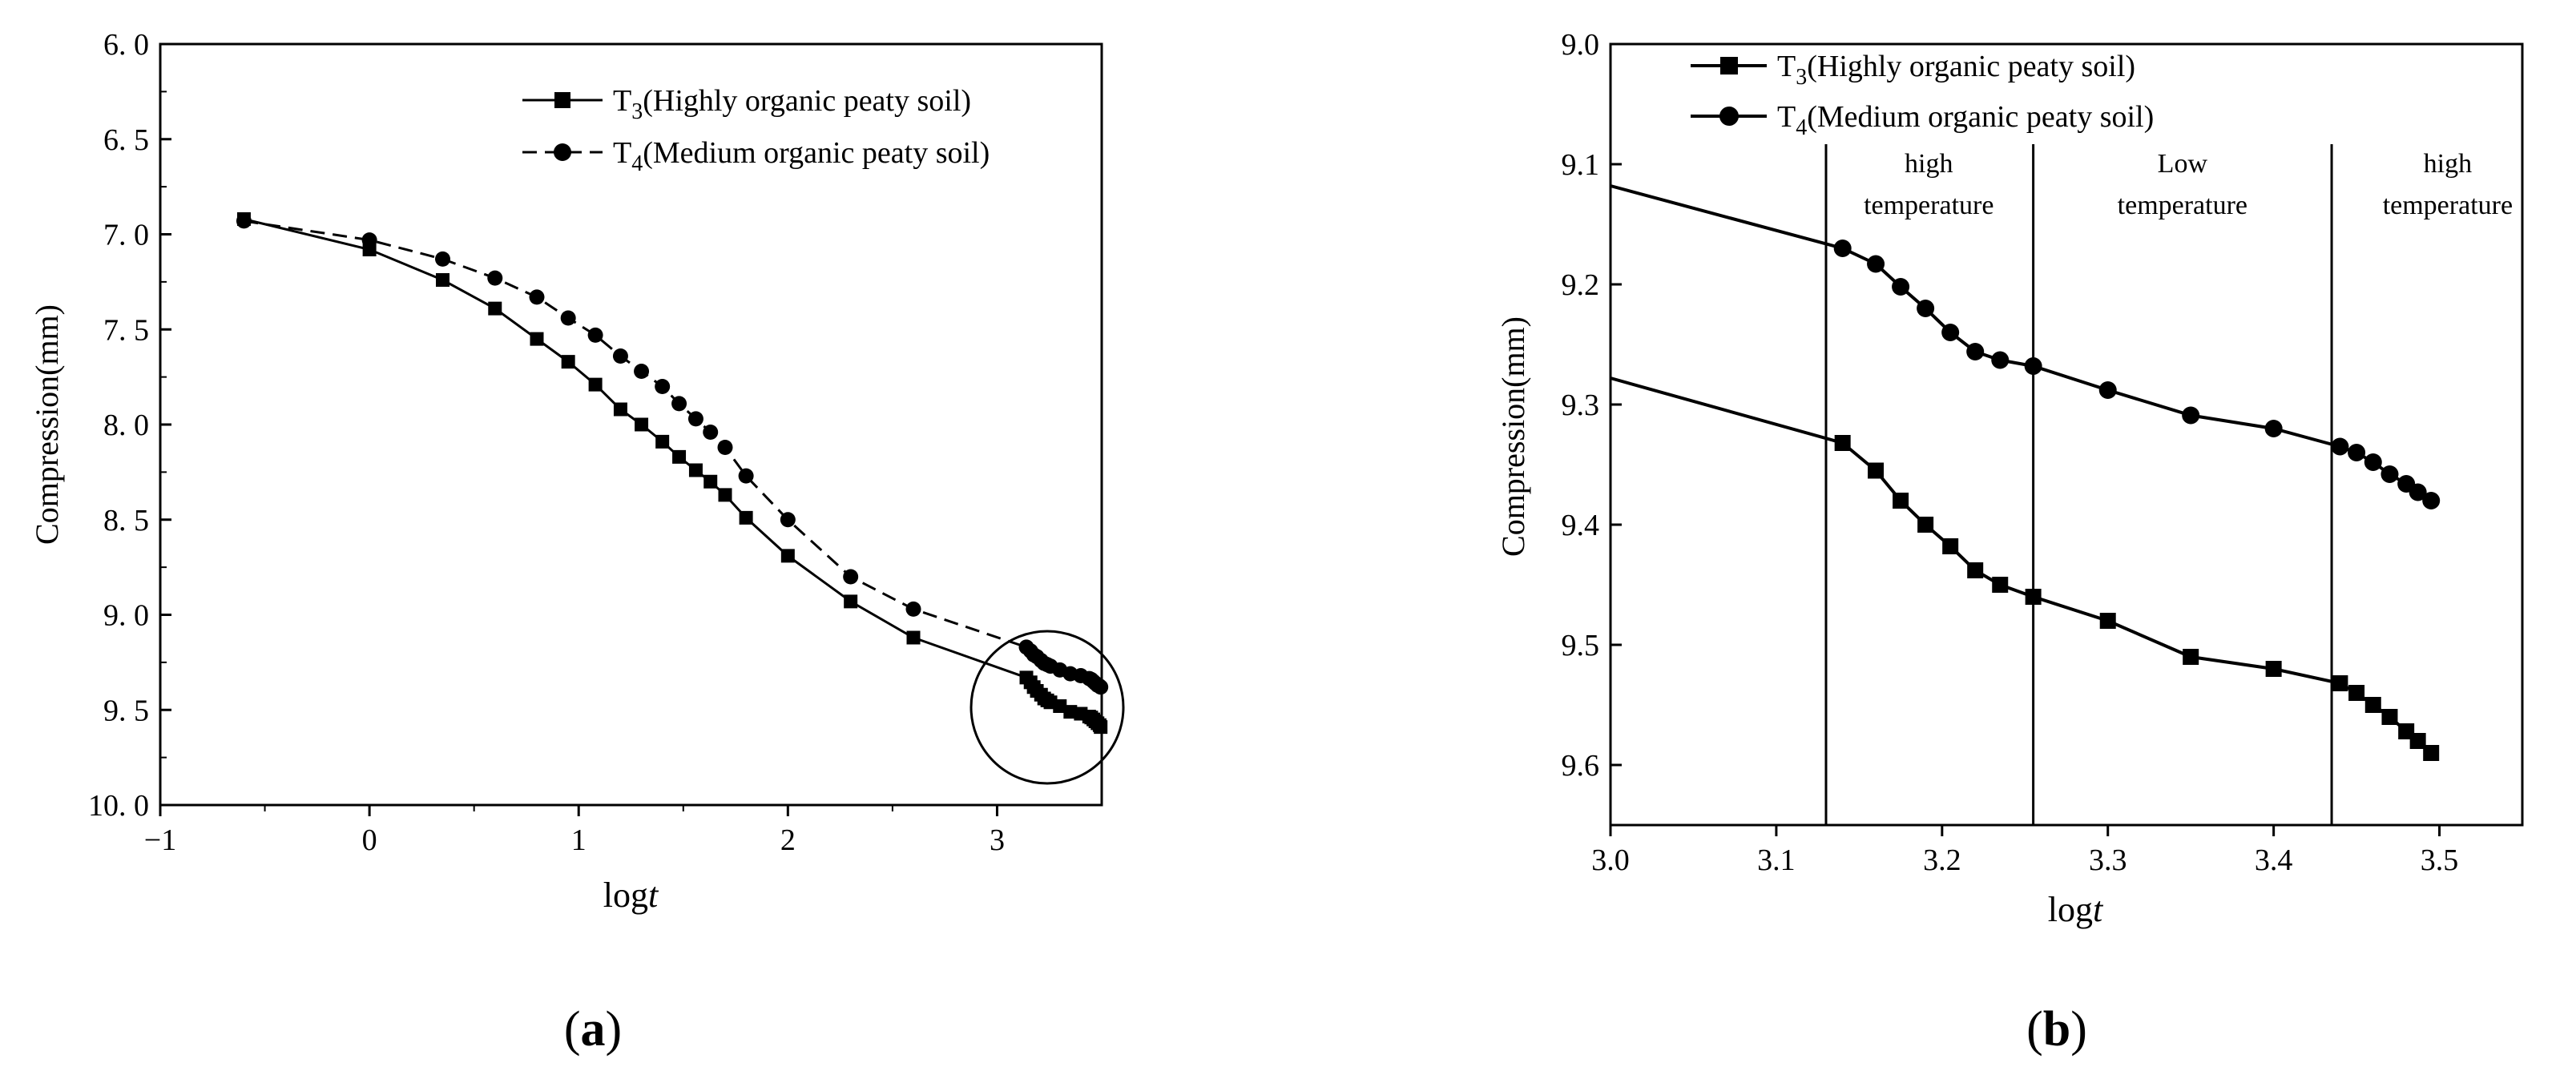  What do you see at coordinates (2024, 860) in the screenshot?
I see `x-tick-labels-b: 3.0 3.1 3.2 3.3 3.4 3.5` at bounding box center [2024, 860].